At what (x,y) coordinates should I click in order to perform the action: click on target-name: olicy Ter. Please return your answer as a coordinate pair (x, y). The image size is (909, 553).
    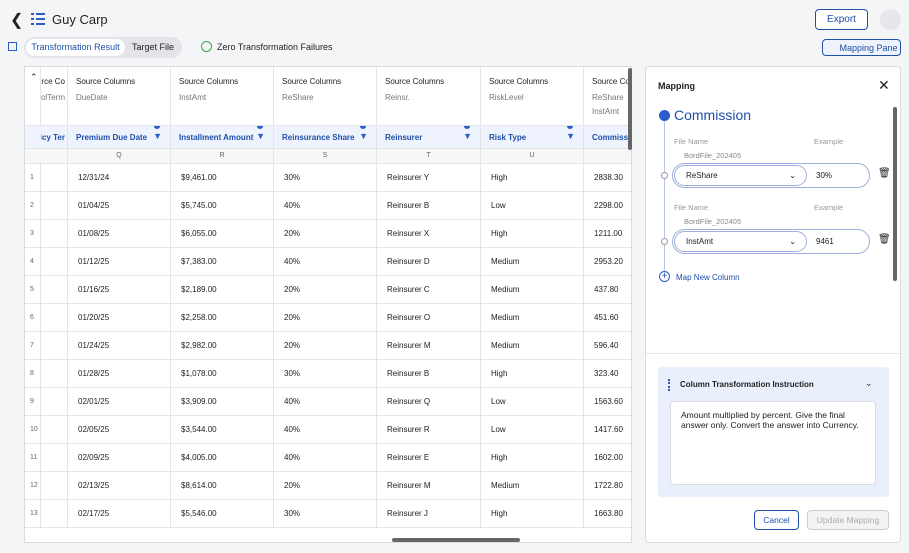
    Looking at the image, I should click on (53, 137).